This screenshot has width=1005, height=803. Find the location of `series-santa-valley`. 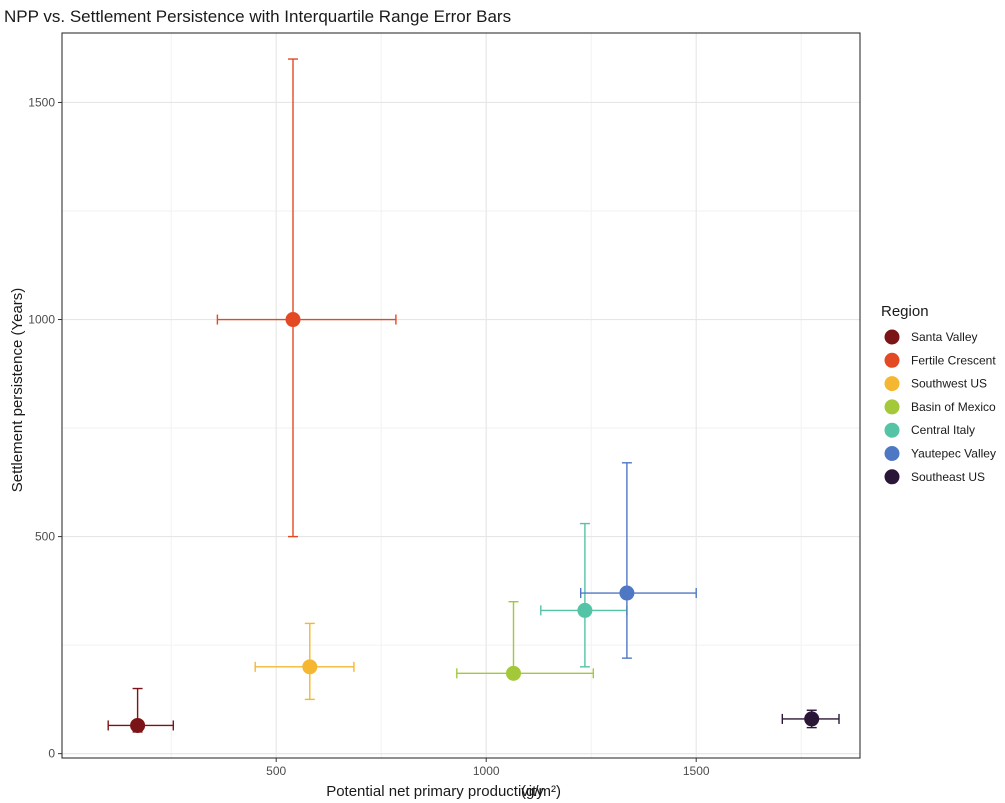

series-santa-valley is located at coordinates (141, 710).